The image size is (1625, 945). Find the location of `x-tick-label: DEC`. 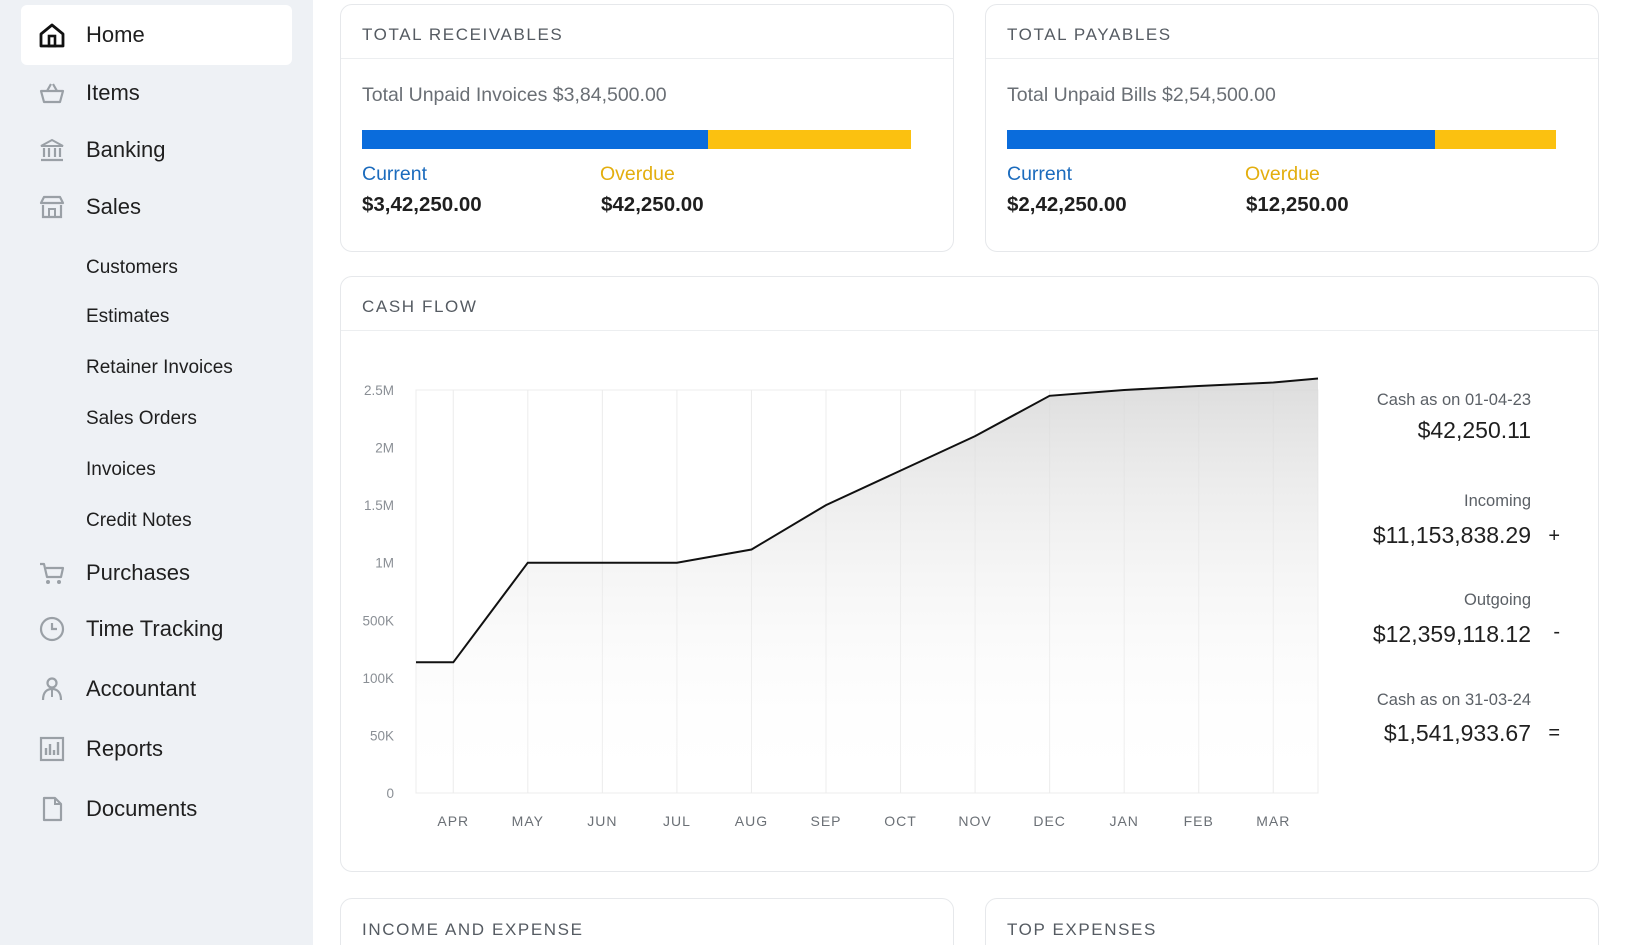

x-tick-label: DEC is located at coordinates (1049, 821).